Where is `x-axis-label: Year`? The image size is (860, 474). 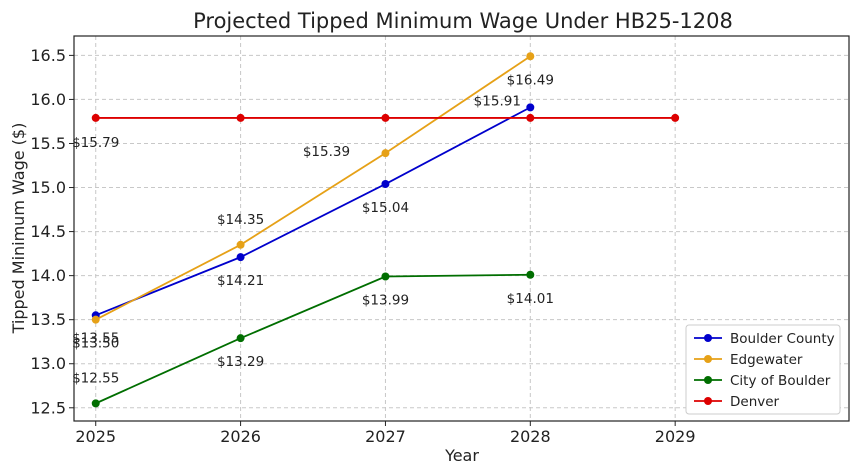
x-axis-label: Year is located at coordinates (461, 455).